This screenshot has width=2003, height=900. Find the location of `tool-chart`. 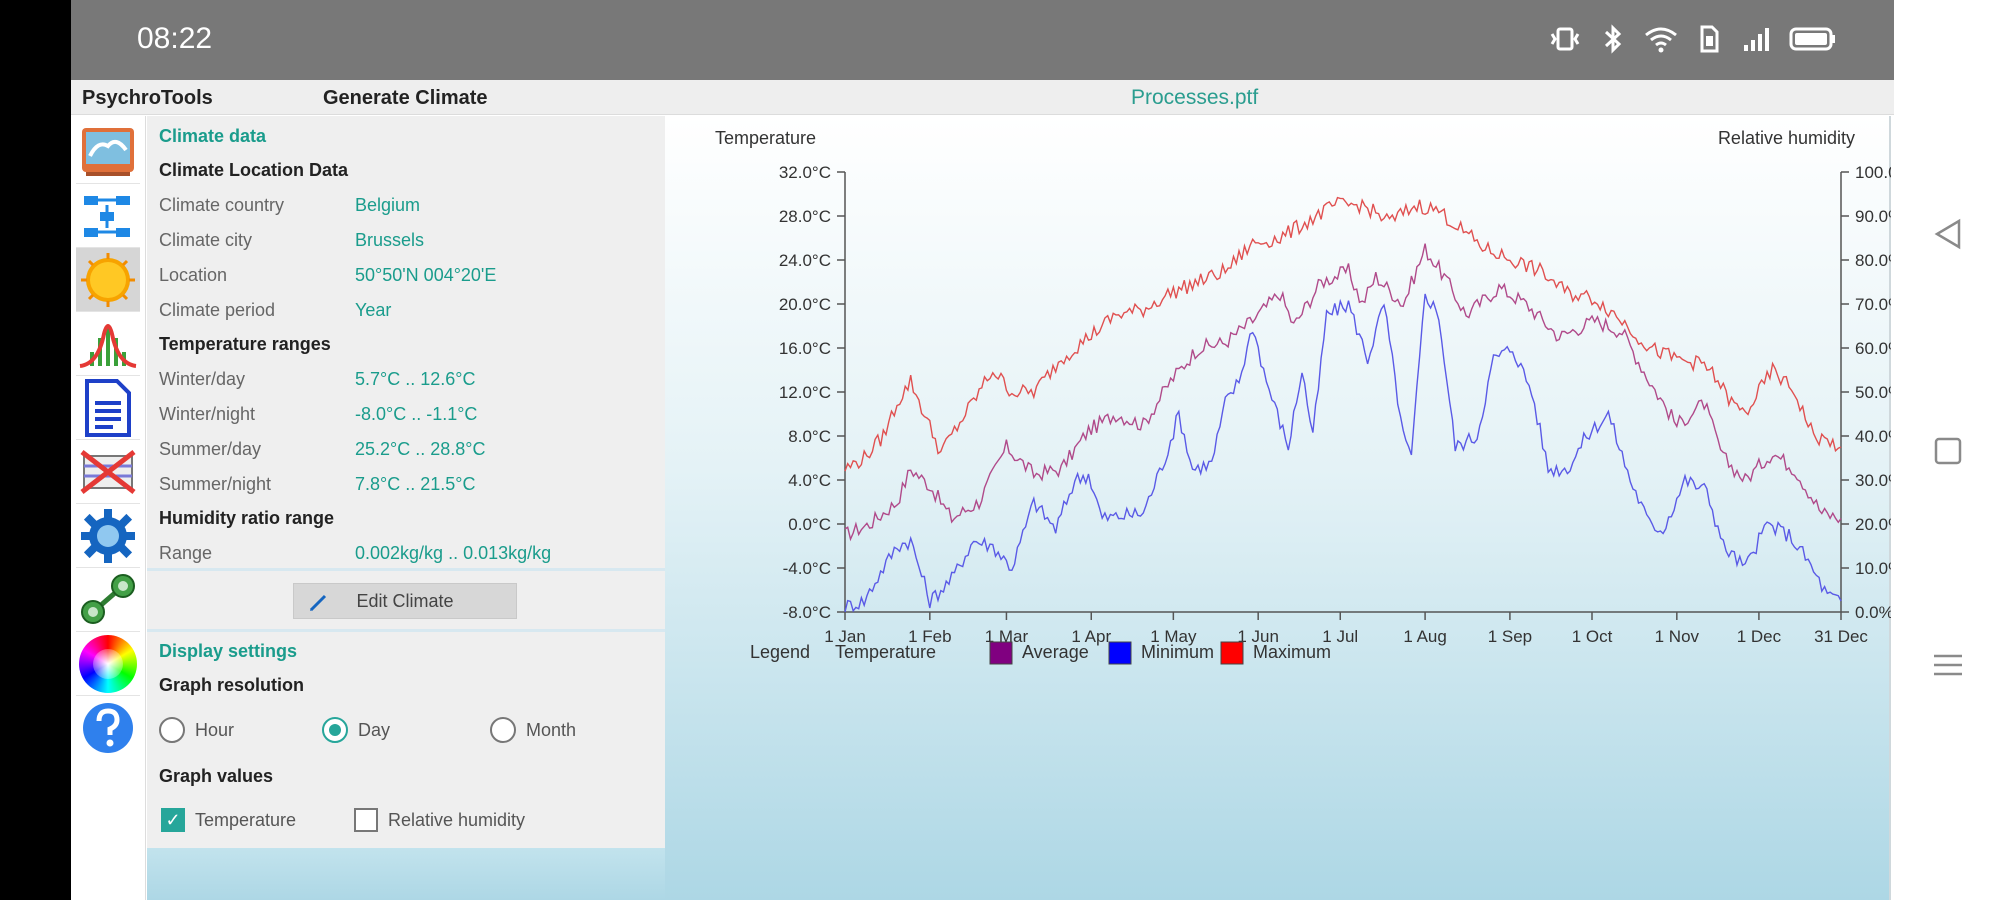

tool-chart is located at coordinates (108, 152).